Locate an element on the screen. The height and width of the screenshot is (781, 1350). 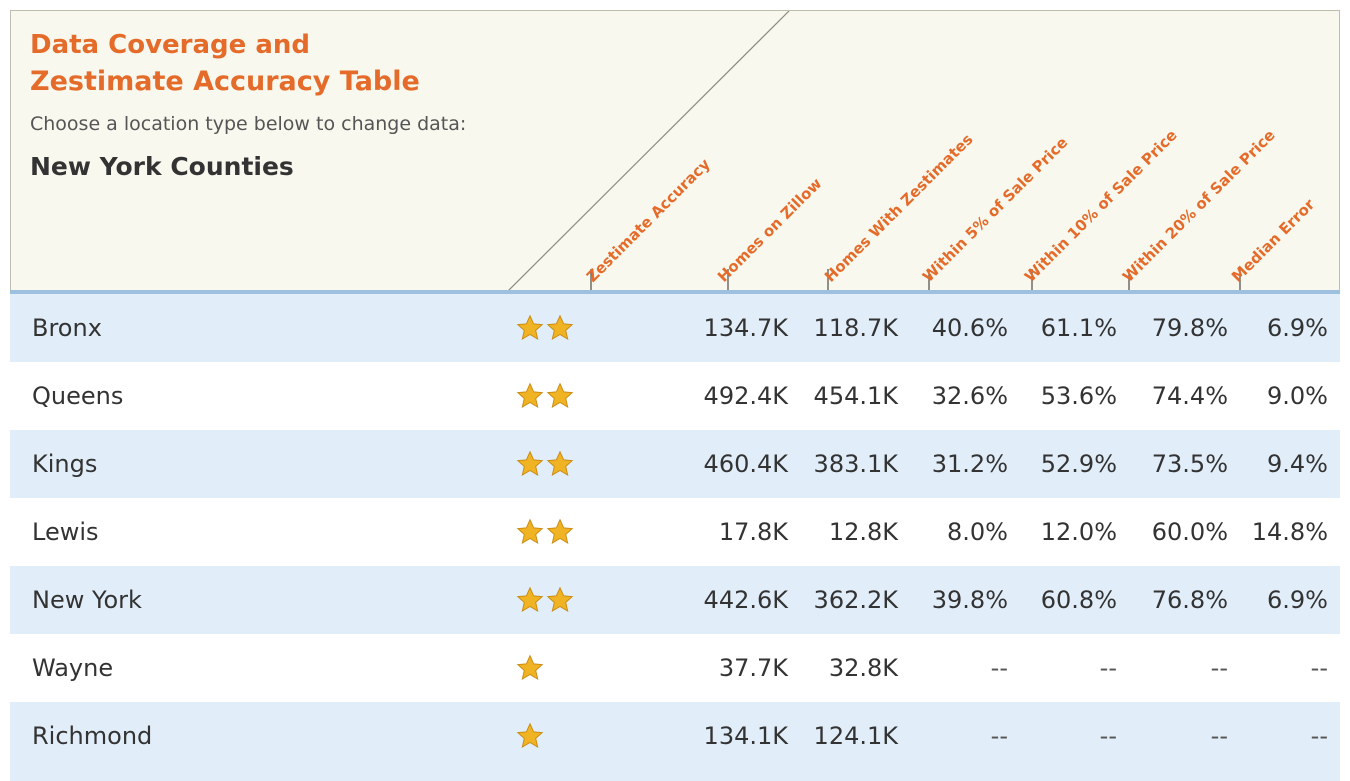
title-line-1: Data Coverage and is located at coordinates (170, 45).